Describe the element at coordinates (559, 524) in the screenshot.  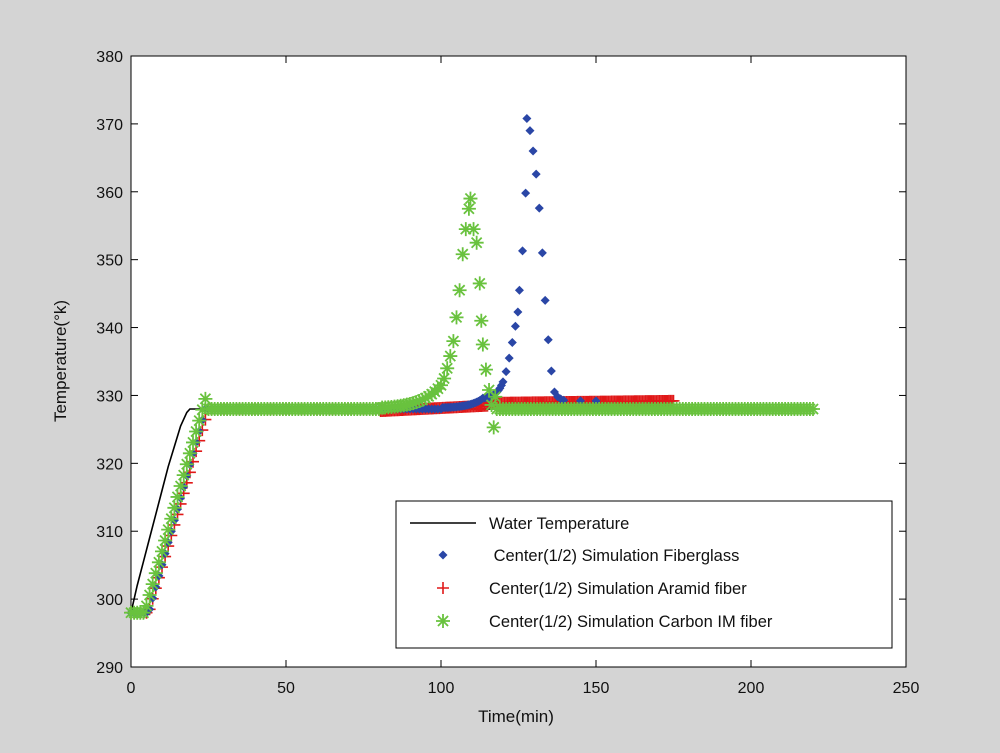
I see `legend-label-water: Water Temperature` at that location.